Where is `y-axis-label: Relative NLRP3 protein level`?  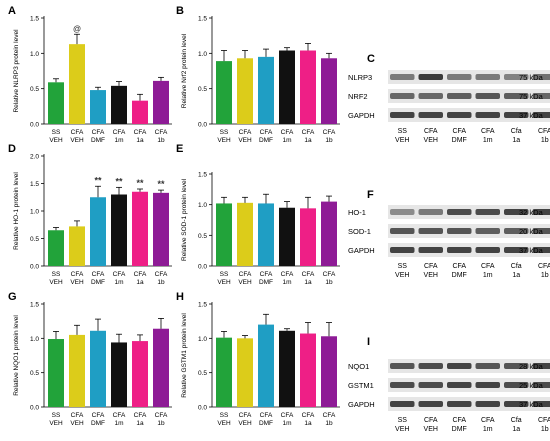
y-axis-label: Relative NLRP3 protein level is located at coordinates (16, 71).